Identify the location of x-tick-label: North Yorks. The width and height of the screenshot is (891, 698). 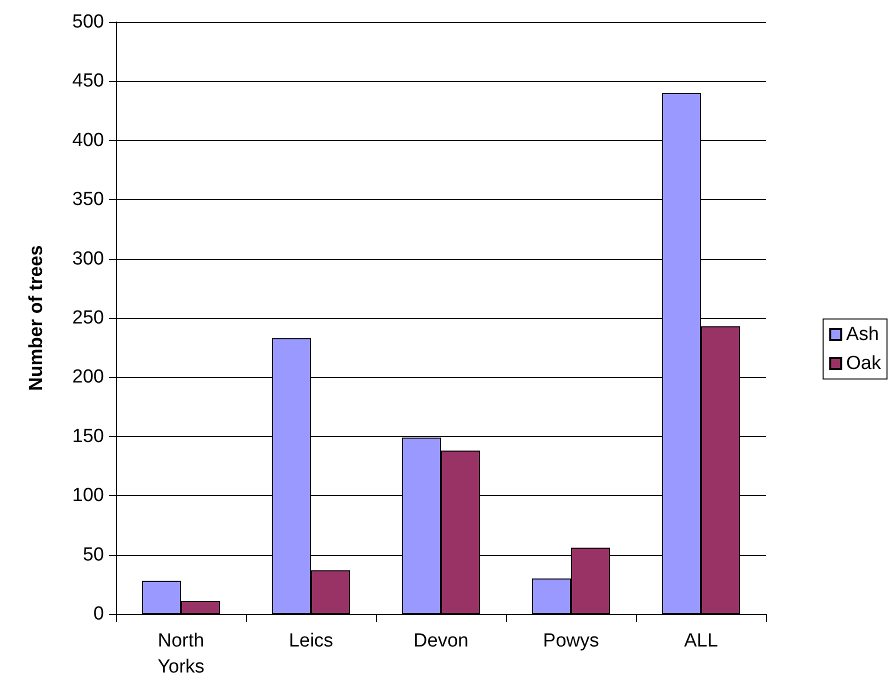
(181, 654).